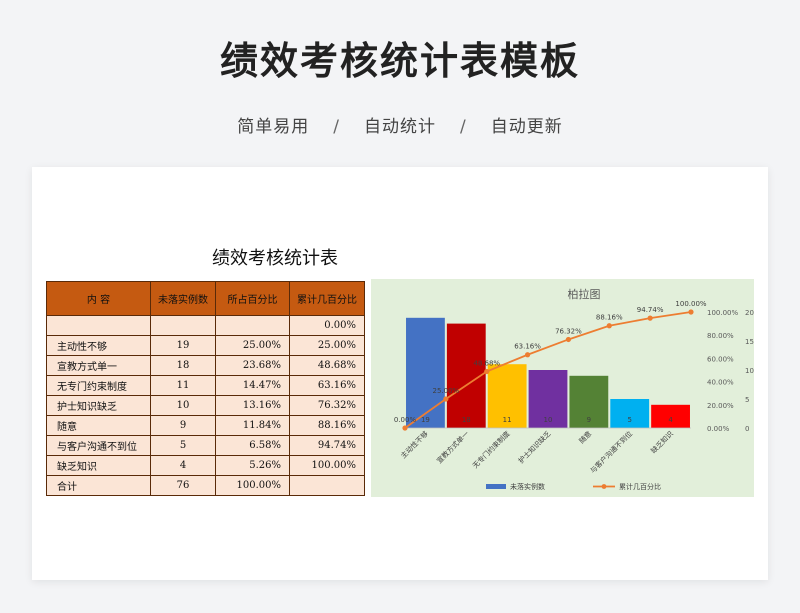  What do you see at coordinates (252, 485) in the screenshot?
I see `cell-percent: 100.00%` at bounding box center [252, 485].